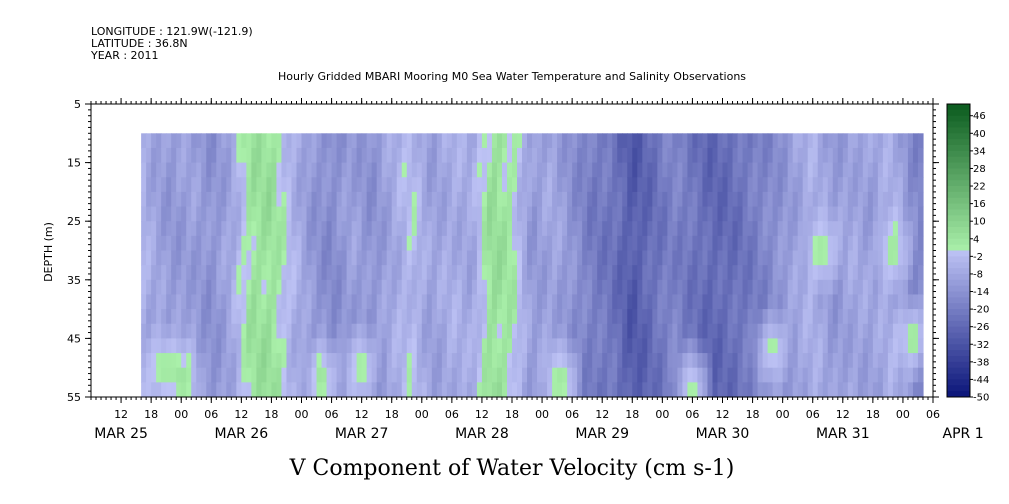  What do you see at coordinates (302, 414) in the screenshot?
I see `x-hour-label: 00` at bounding box center [302, 414].